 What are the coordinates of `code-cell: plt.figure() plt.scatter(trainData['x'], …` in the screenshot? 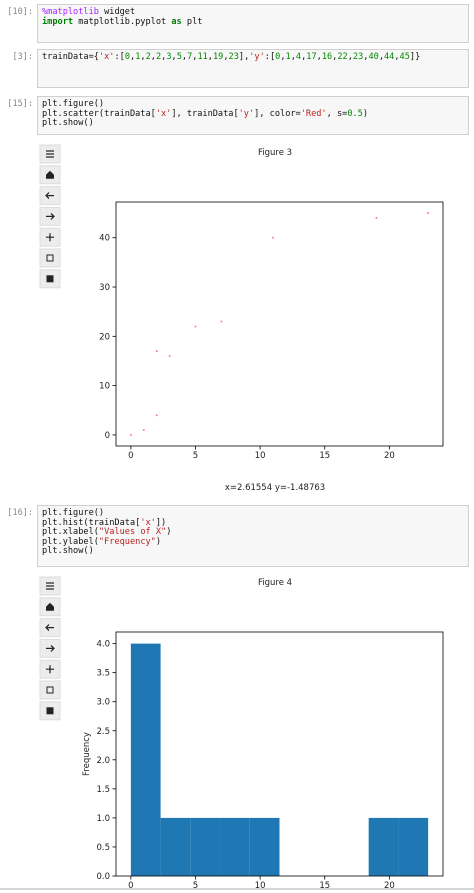 It's located at (253, 115).